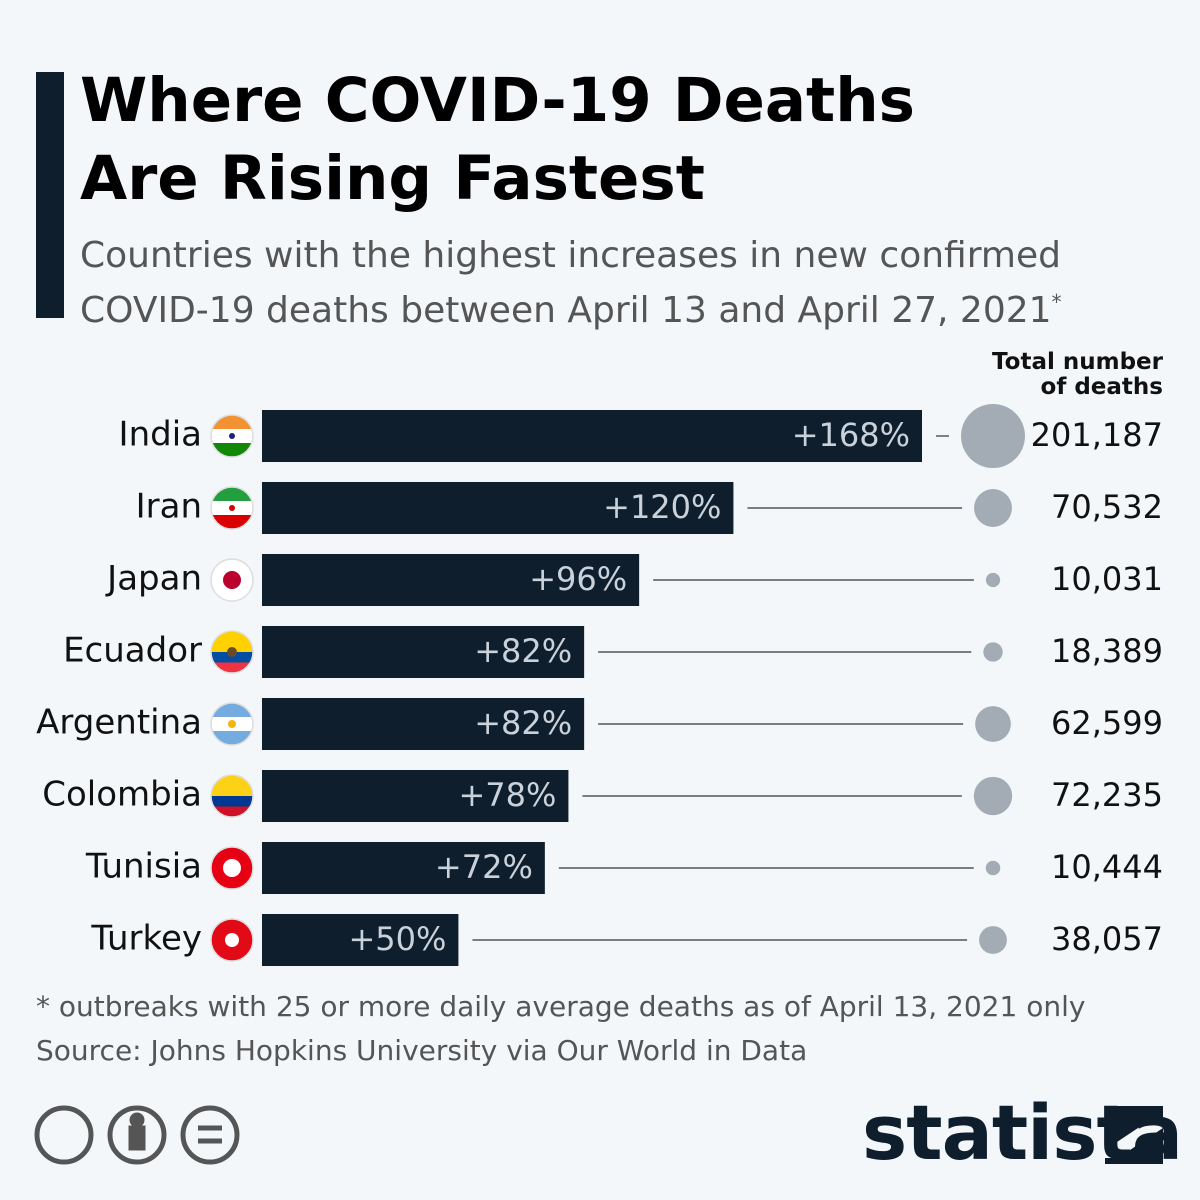 This screenshot has height=1200, width=1200. I want to click on bar-label: +168%, so click(851, 435).